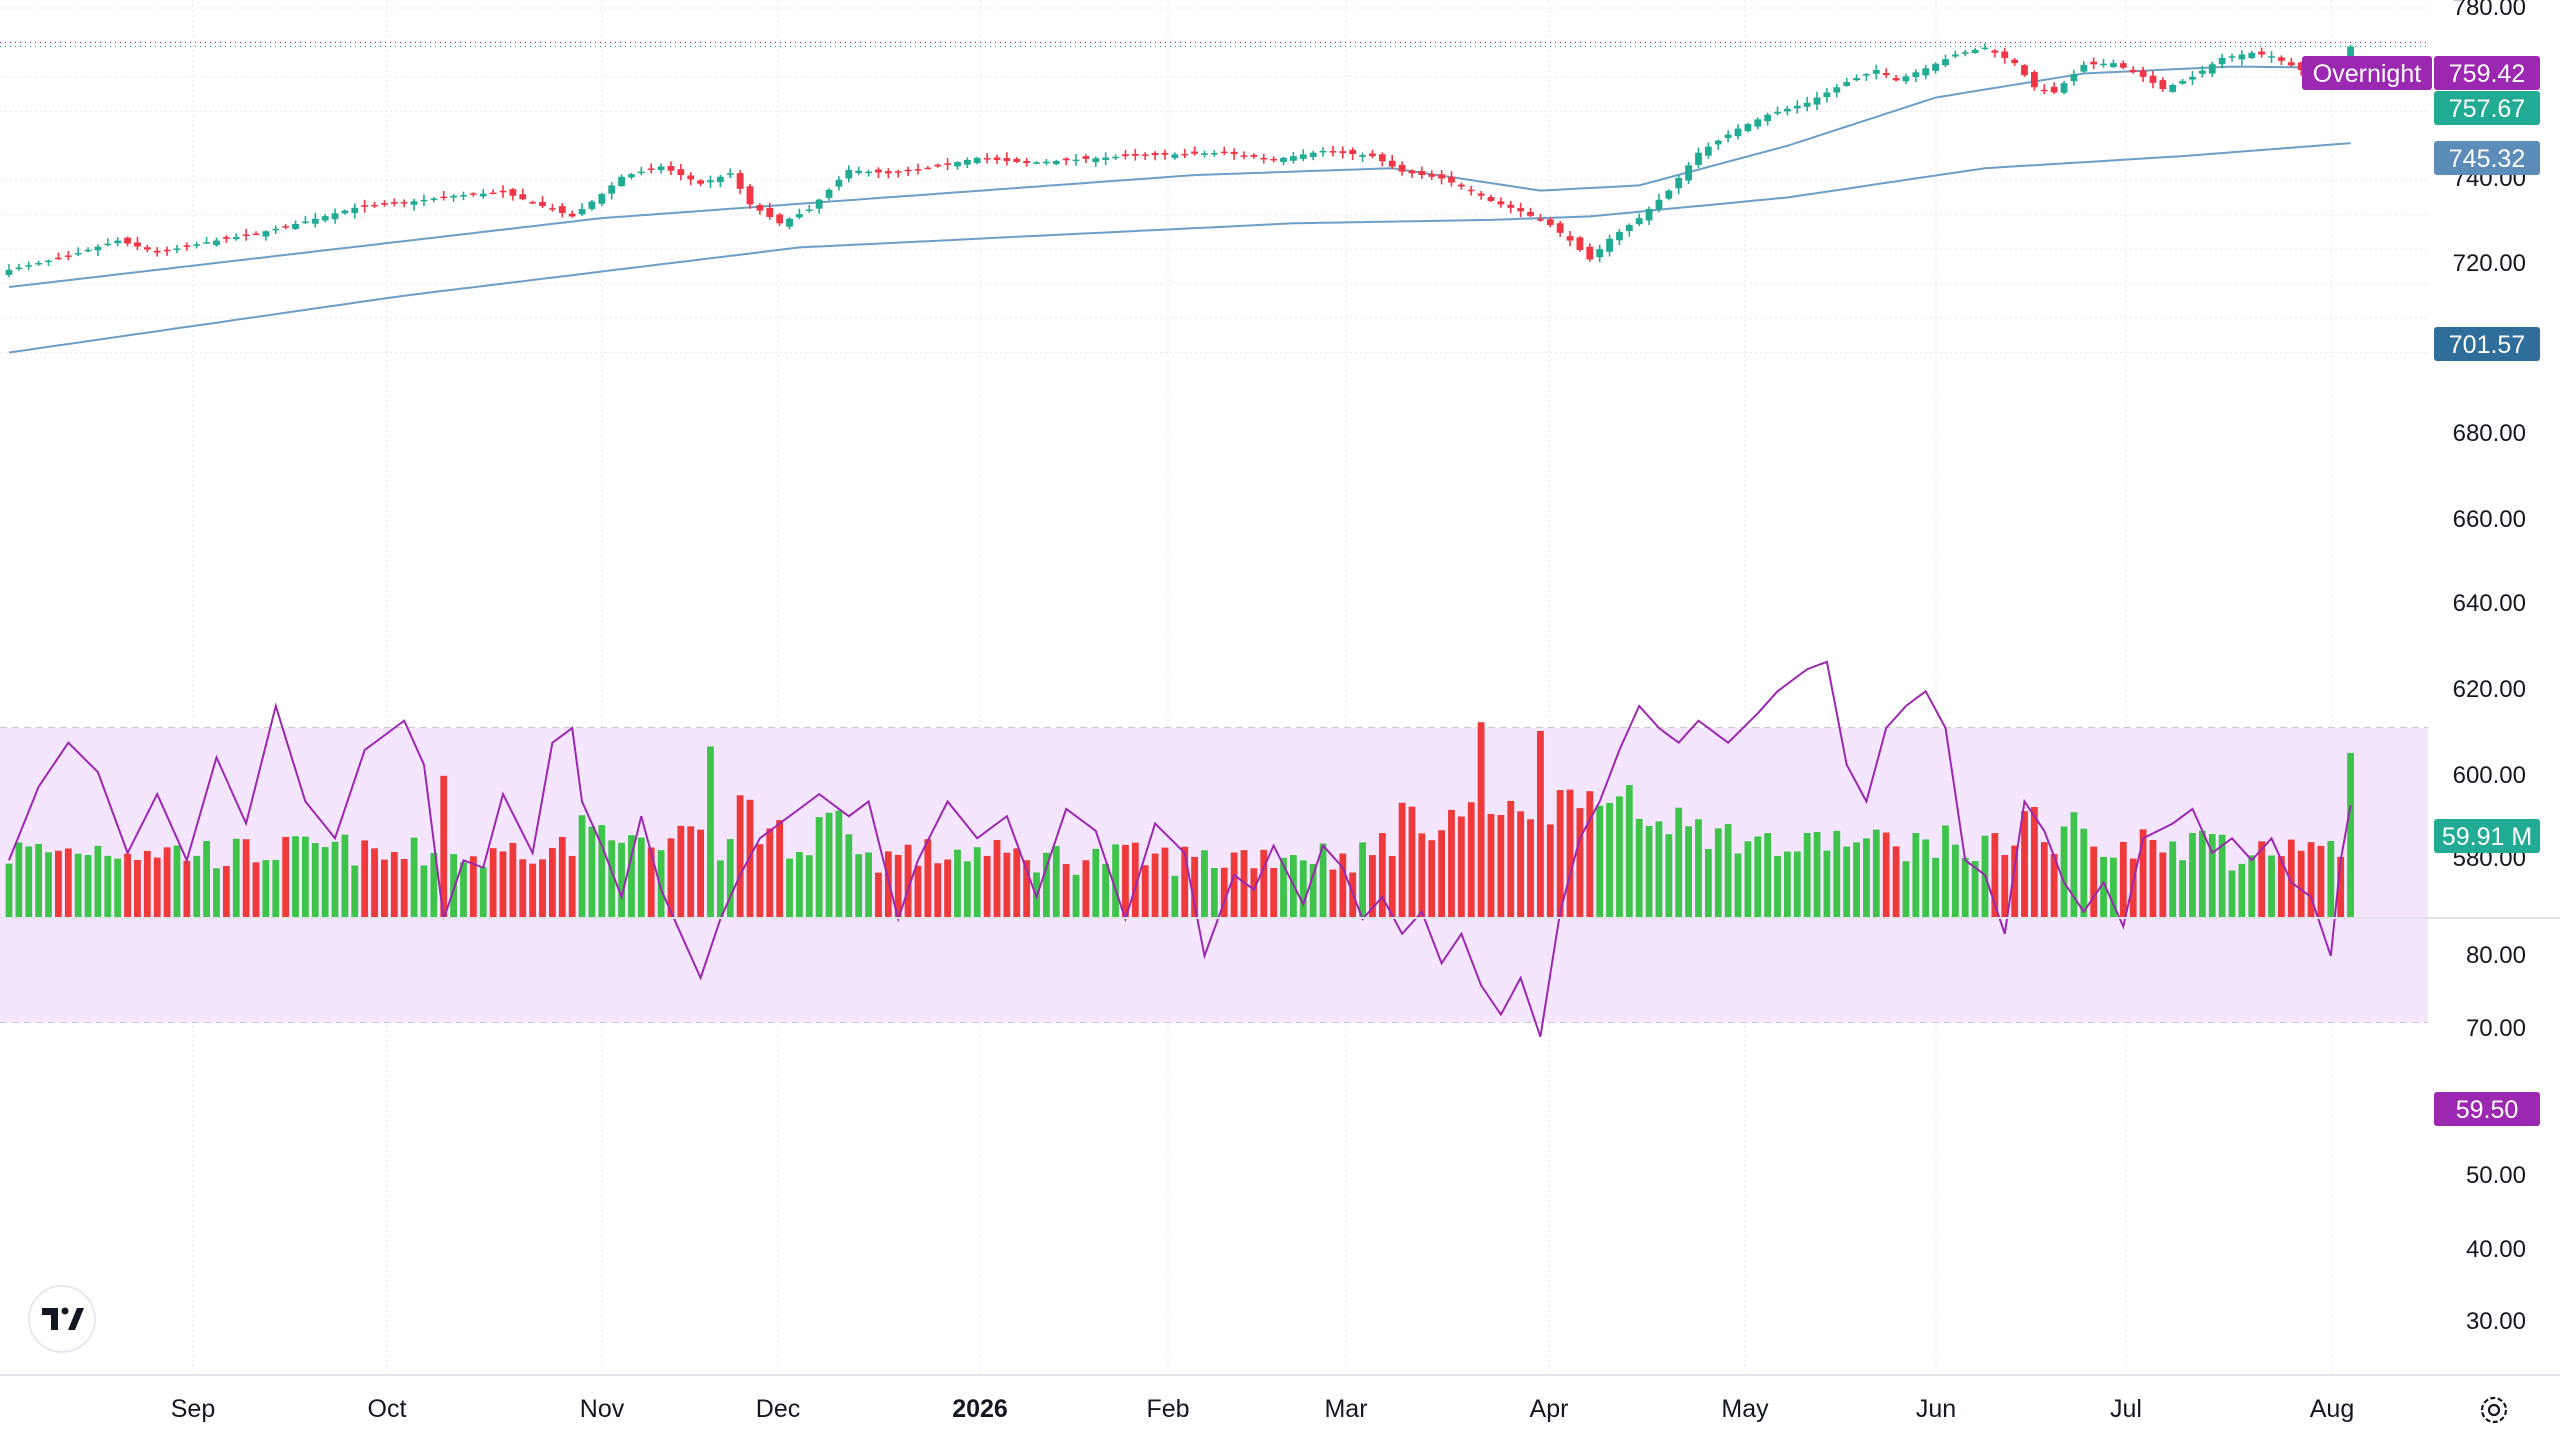  What do you see at coordinates (2487, 344) in the screenshot?
I see `ma200-badge: 701.57` at bounding box center [2487, 344].